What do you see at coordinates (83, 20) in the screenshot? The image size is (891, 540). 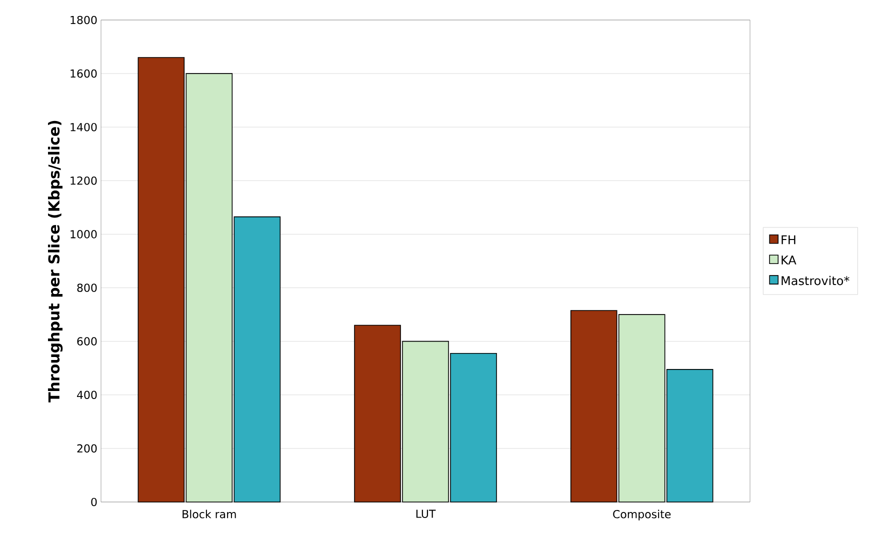 I see `y-tick-label: 1800` at bounding box center [83, 20].